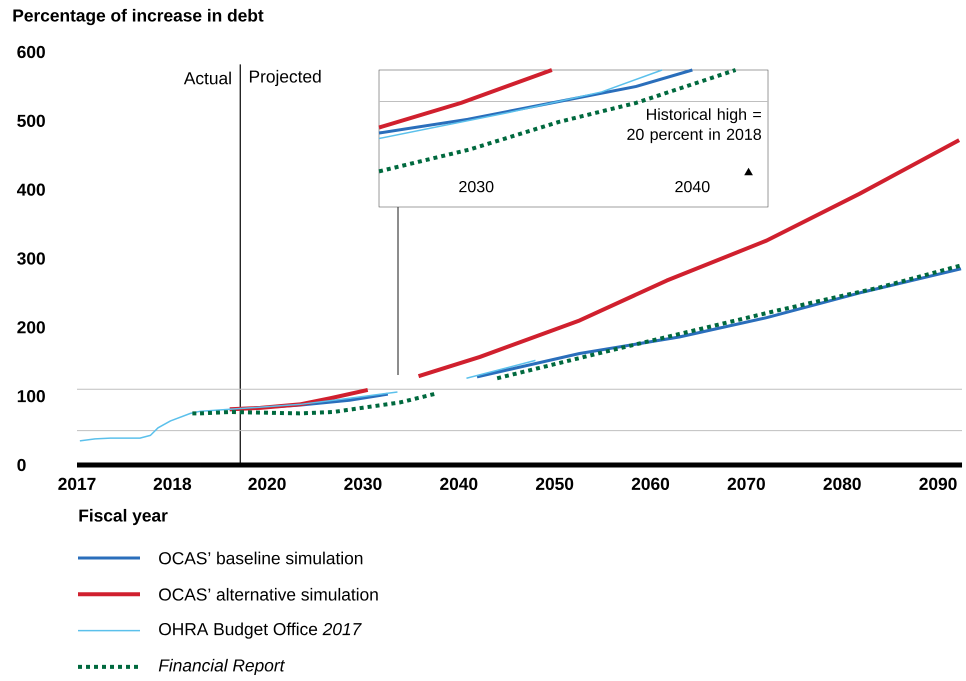 The height and width of the screenshot is (681, 966). I want to click on x-tick-label: 2017, so click(77, 484).